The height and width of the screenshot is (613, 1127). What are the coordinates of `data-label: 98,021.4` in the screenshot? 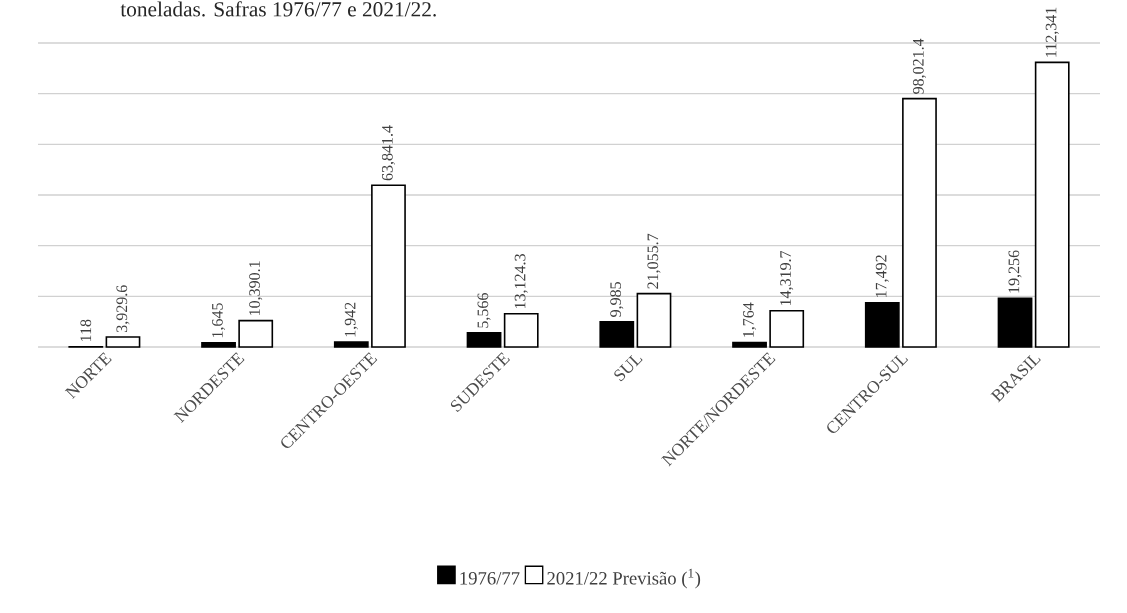 It's located at (919, 66).